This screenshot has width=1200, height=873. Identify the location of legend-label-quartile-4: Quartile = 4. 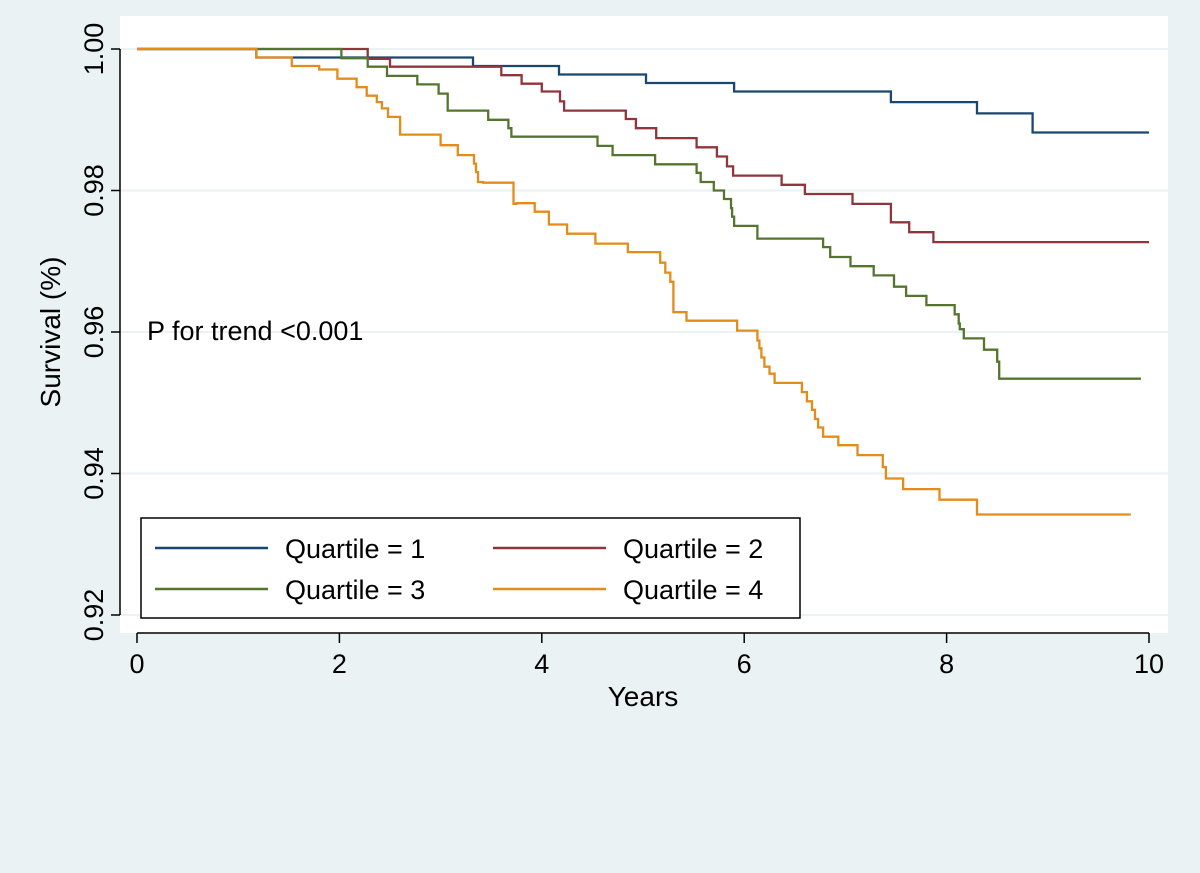
(693, 590).